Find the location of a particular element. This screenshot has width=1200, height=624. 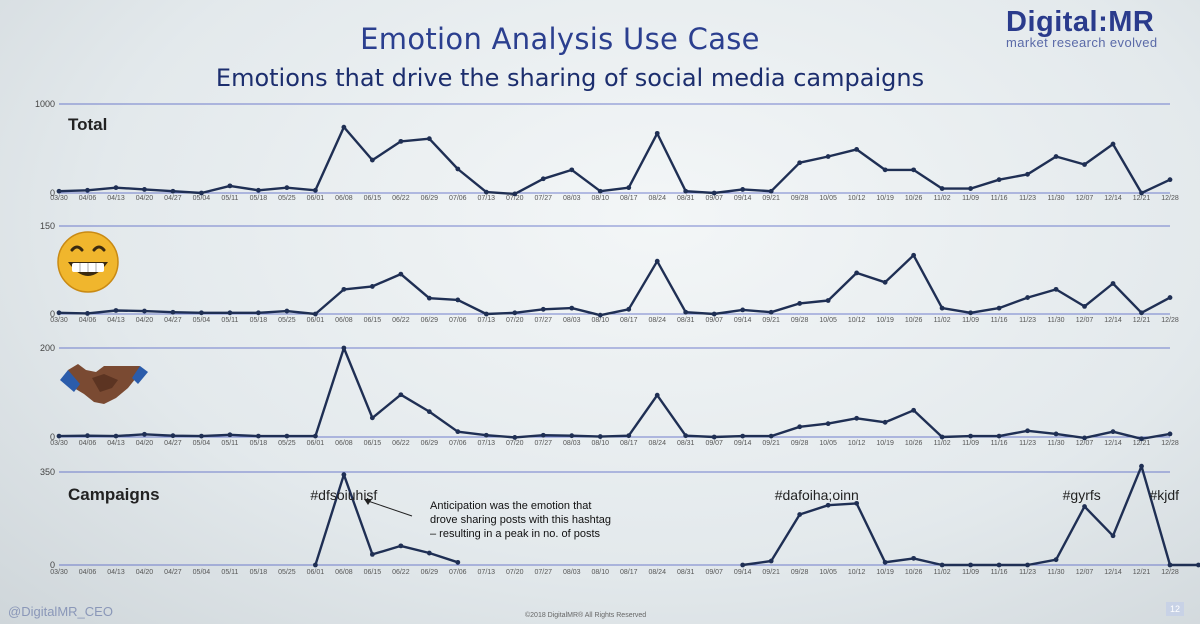

twitter-handle: @DigitalMR_CEO is located at coordinates (60, 611).